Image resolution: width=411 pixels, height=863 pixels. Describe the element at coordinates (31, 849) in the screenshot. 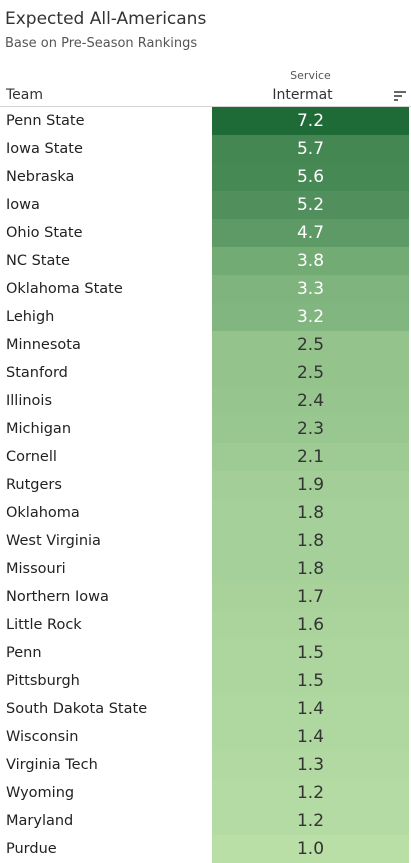

I see `team-label: Purdue` at that location.